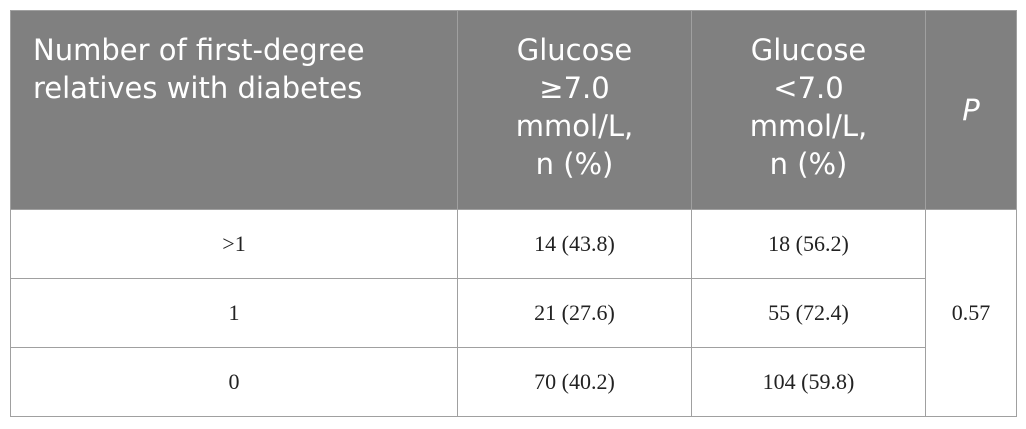  What do you see at coordinates (234, 382) in the screenshot?
I see `cell: 0` at bounding box center [234, 382].